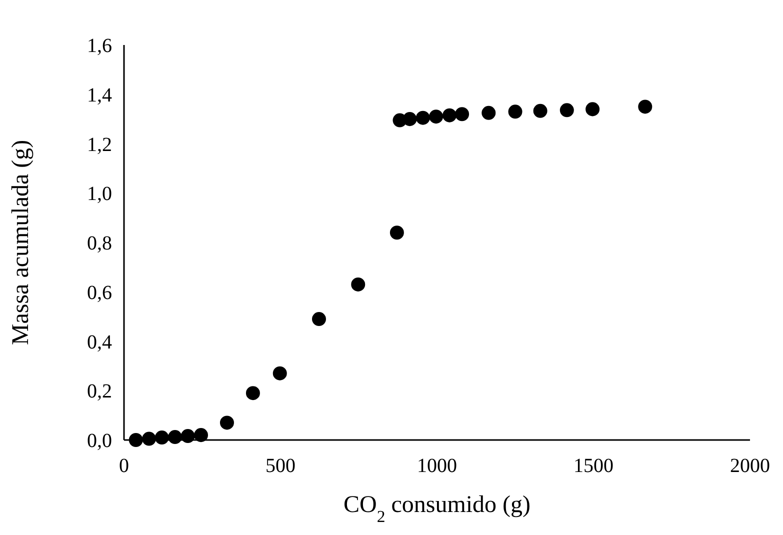  I want to click on y-tick-label: 0,4, so click(99, 342).